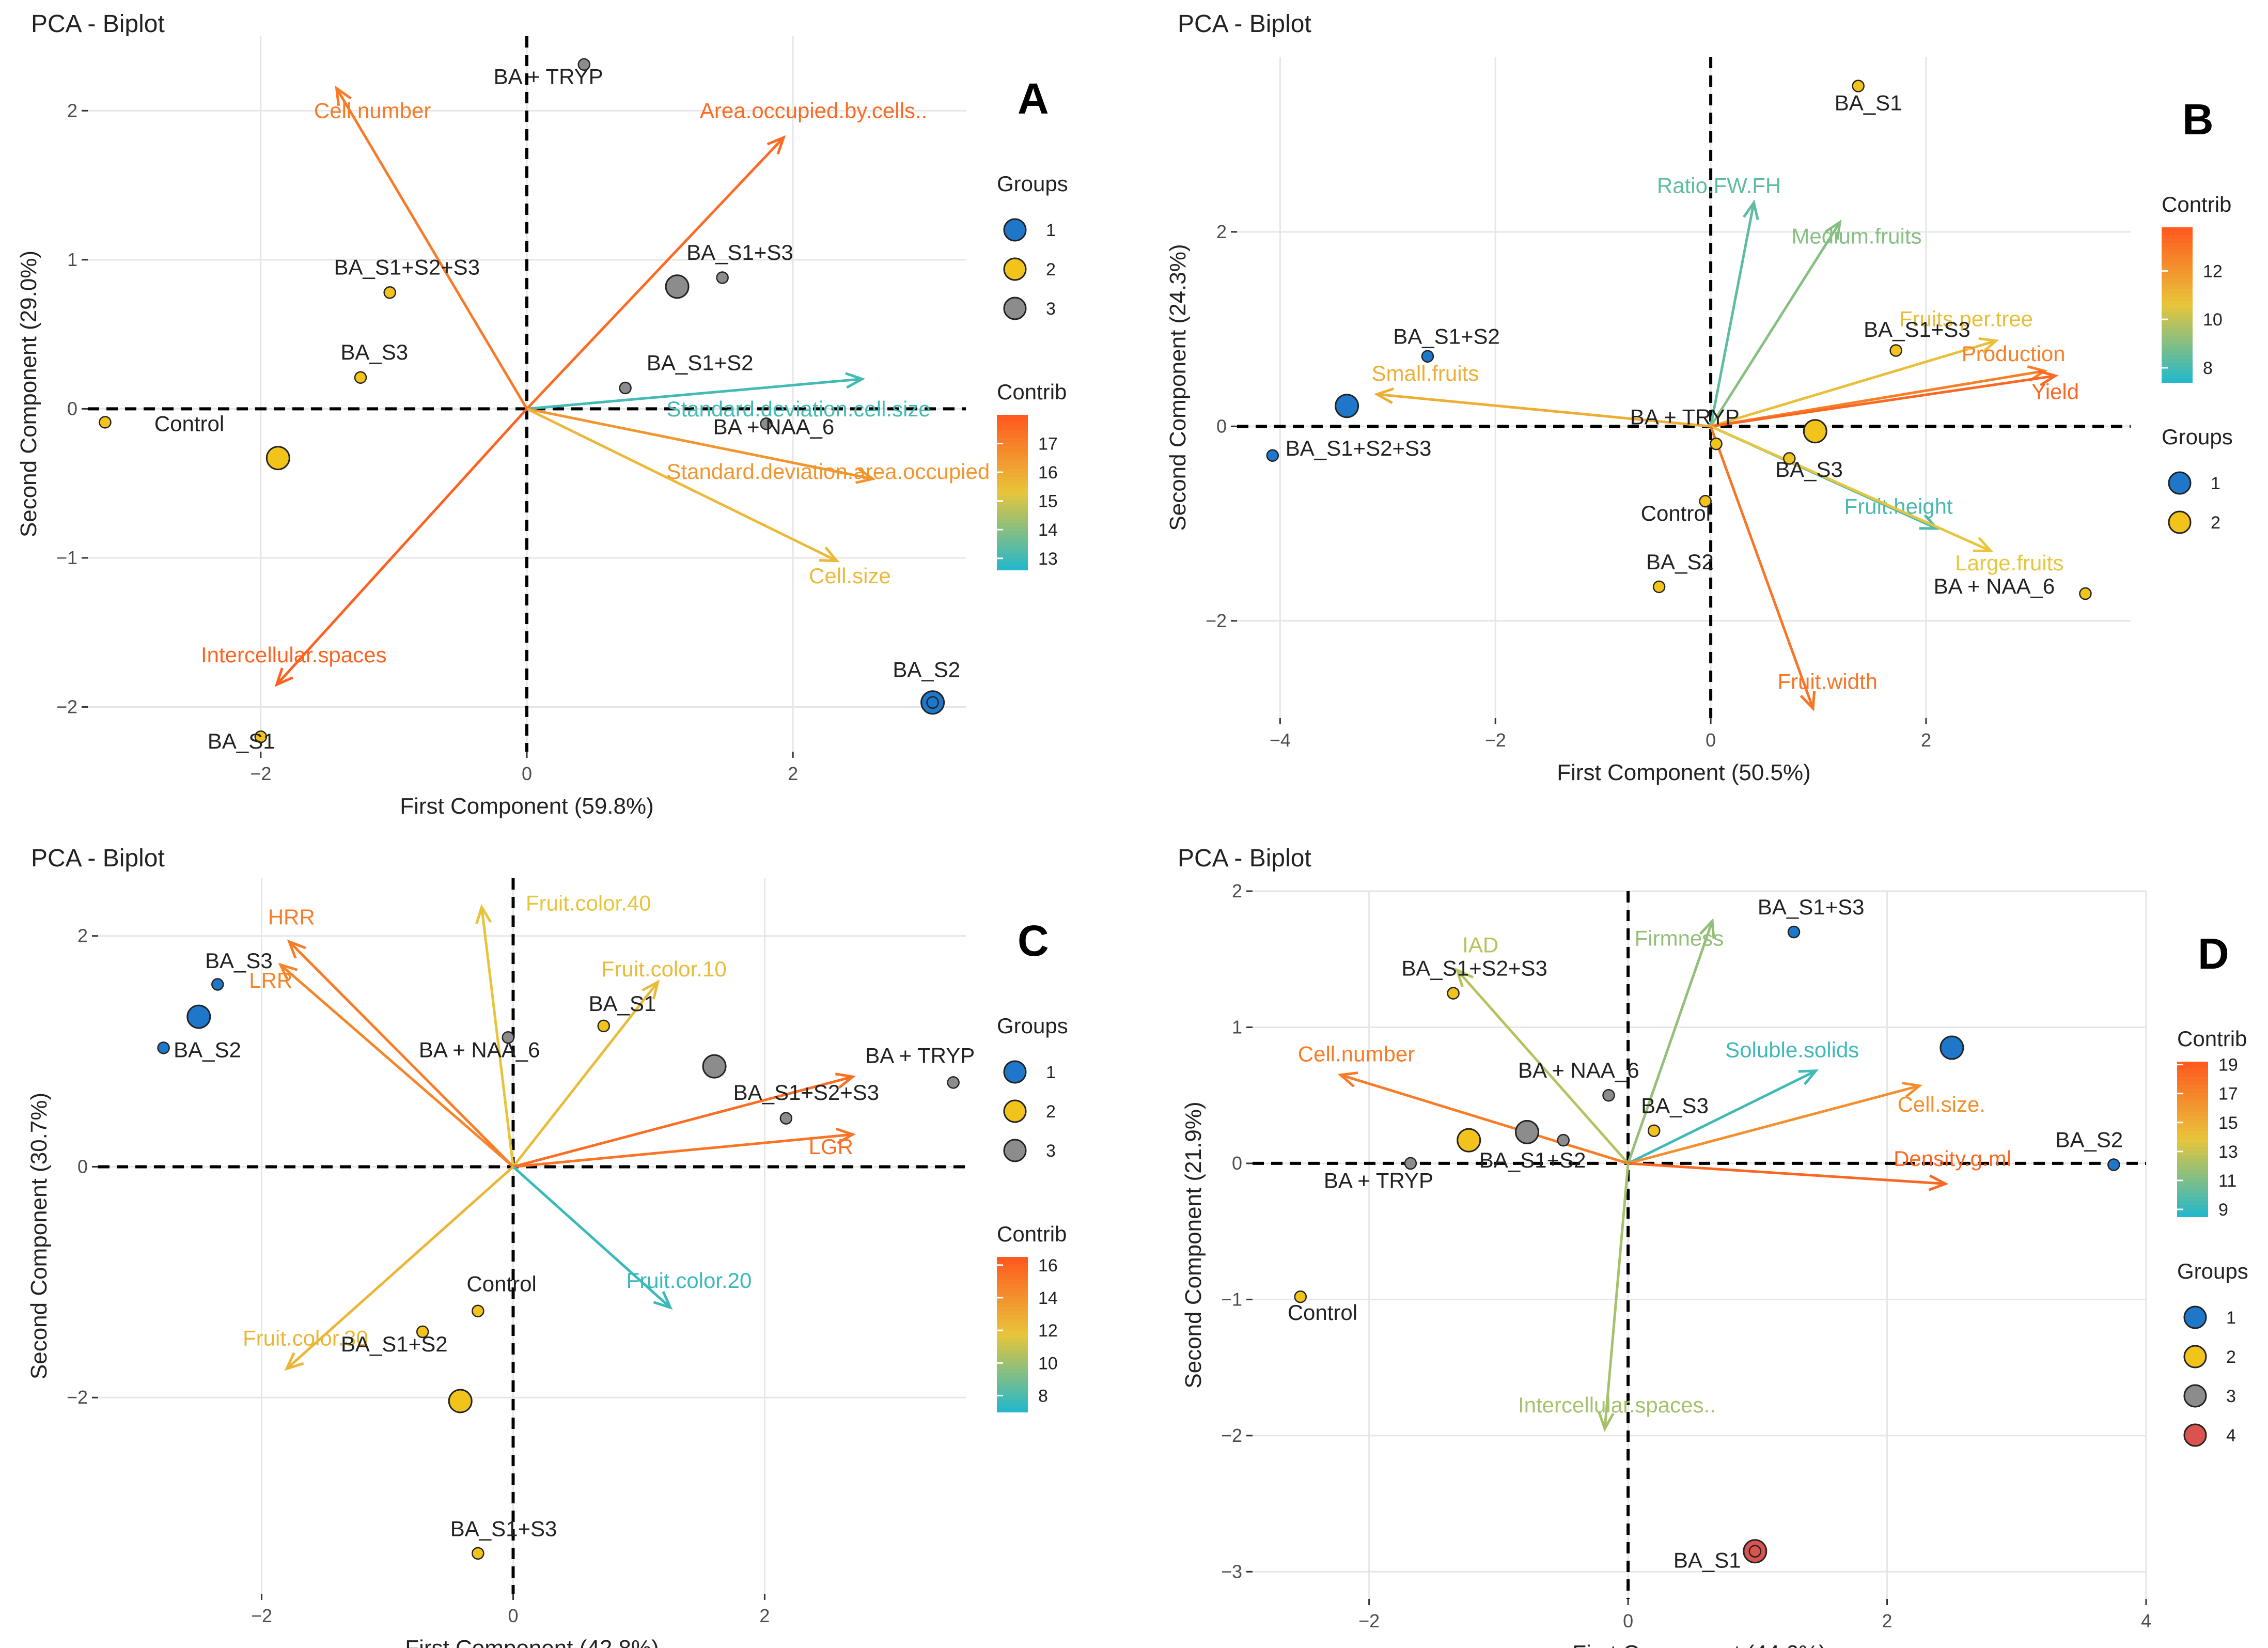  I want to click on data-point-label: BA_S1+S2+S3, so click(1359, 448).